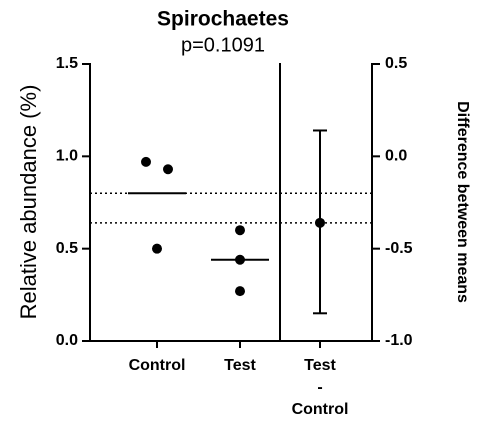  Describe the element at coordinates (223, 19) in the screenshot. I see `chart-title: Spirochaetes` at that location.